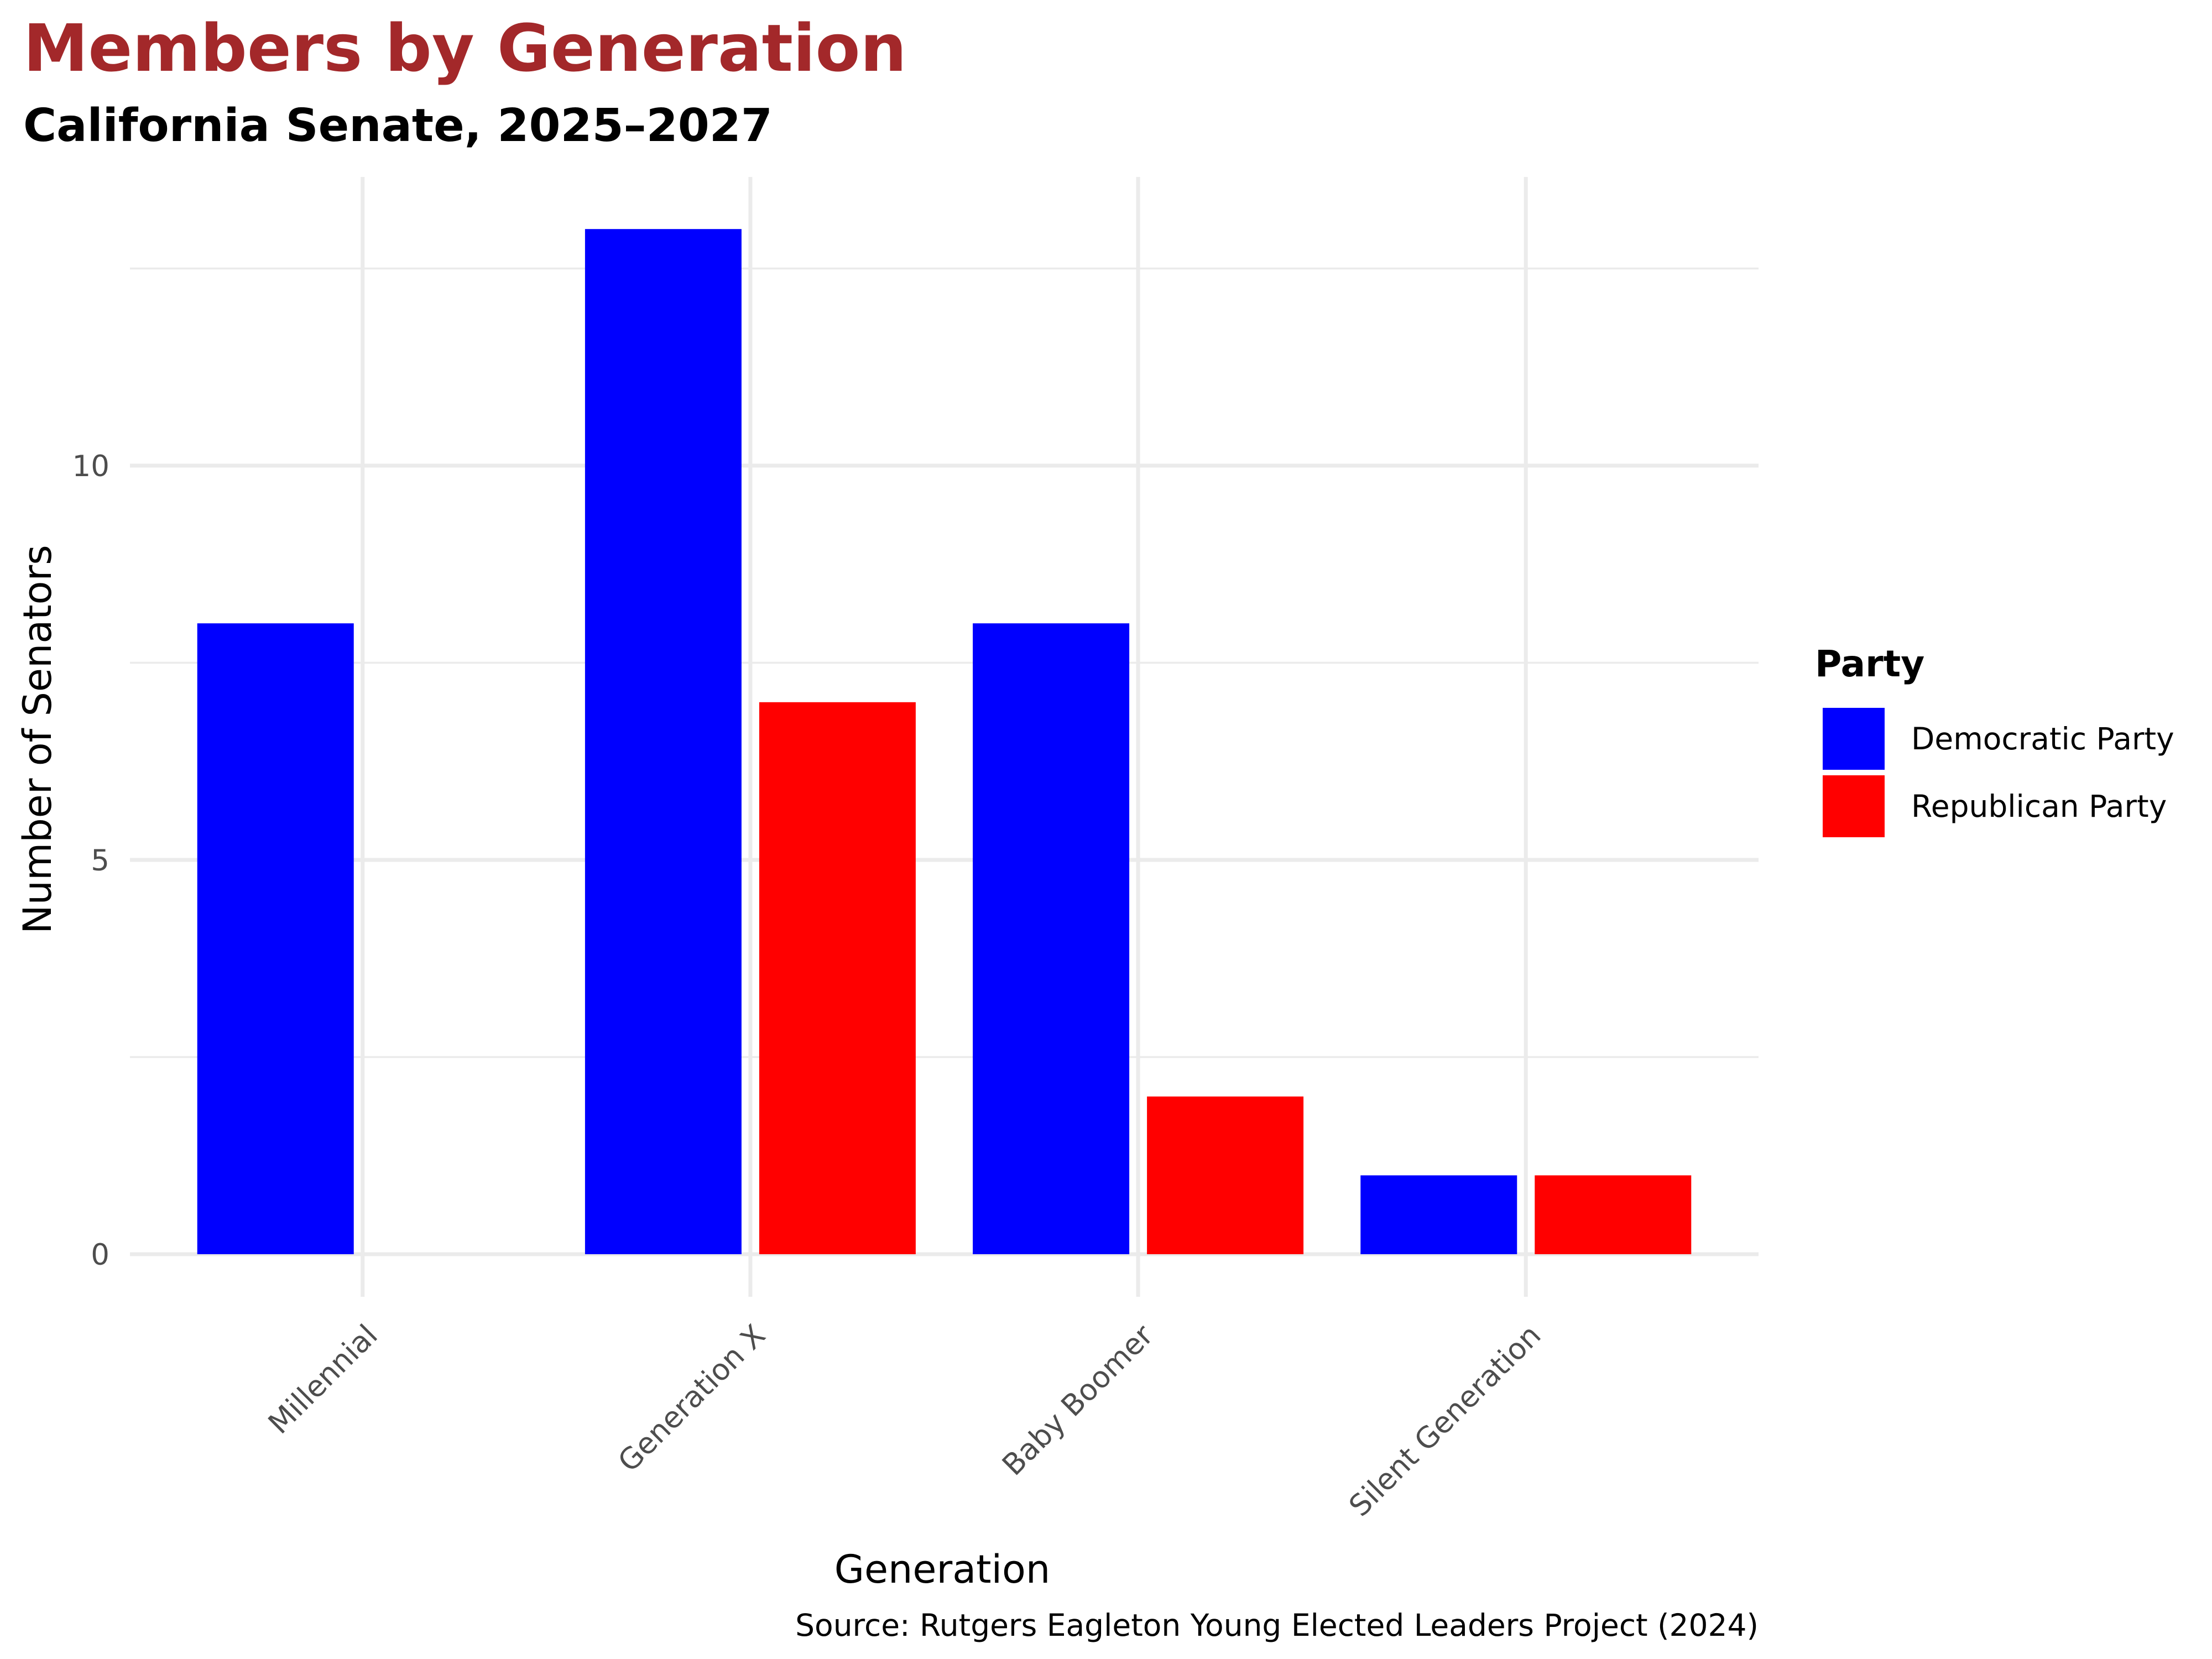 The image size is (2212, 1659). What do you see at coordinates (692, 1399) in the screenshot?
I see `x-tick-label: Generation X` at bounding box center [692, 1399].